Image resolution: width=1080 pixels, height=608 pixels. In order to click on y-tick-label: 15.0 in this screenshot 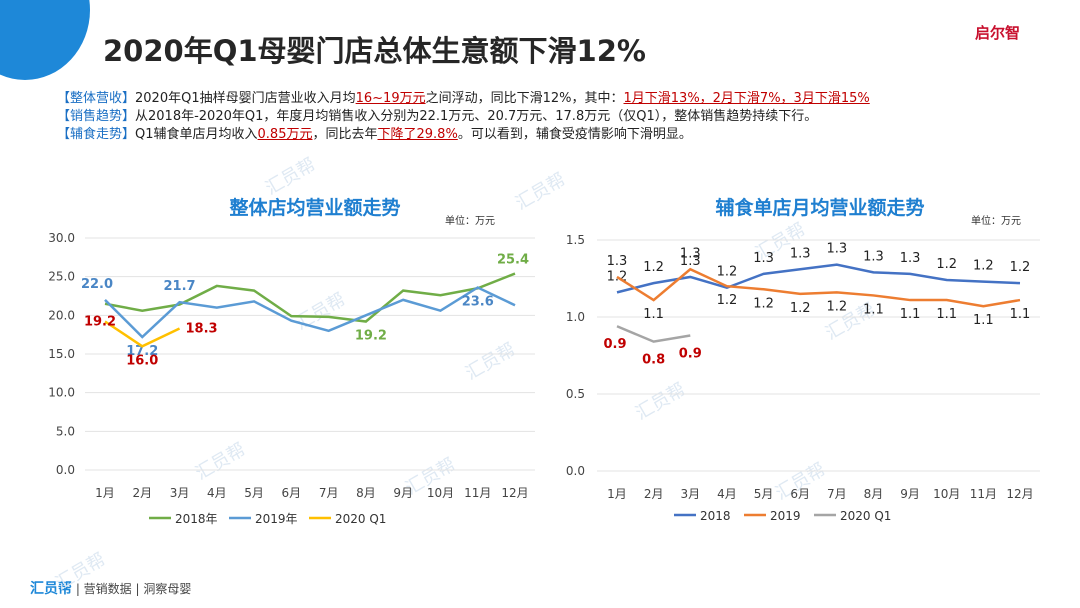, I will do `click(61, 354)`.